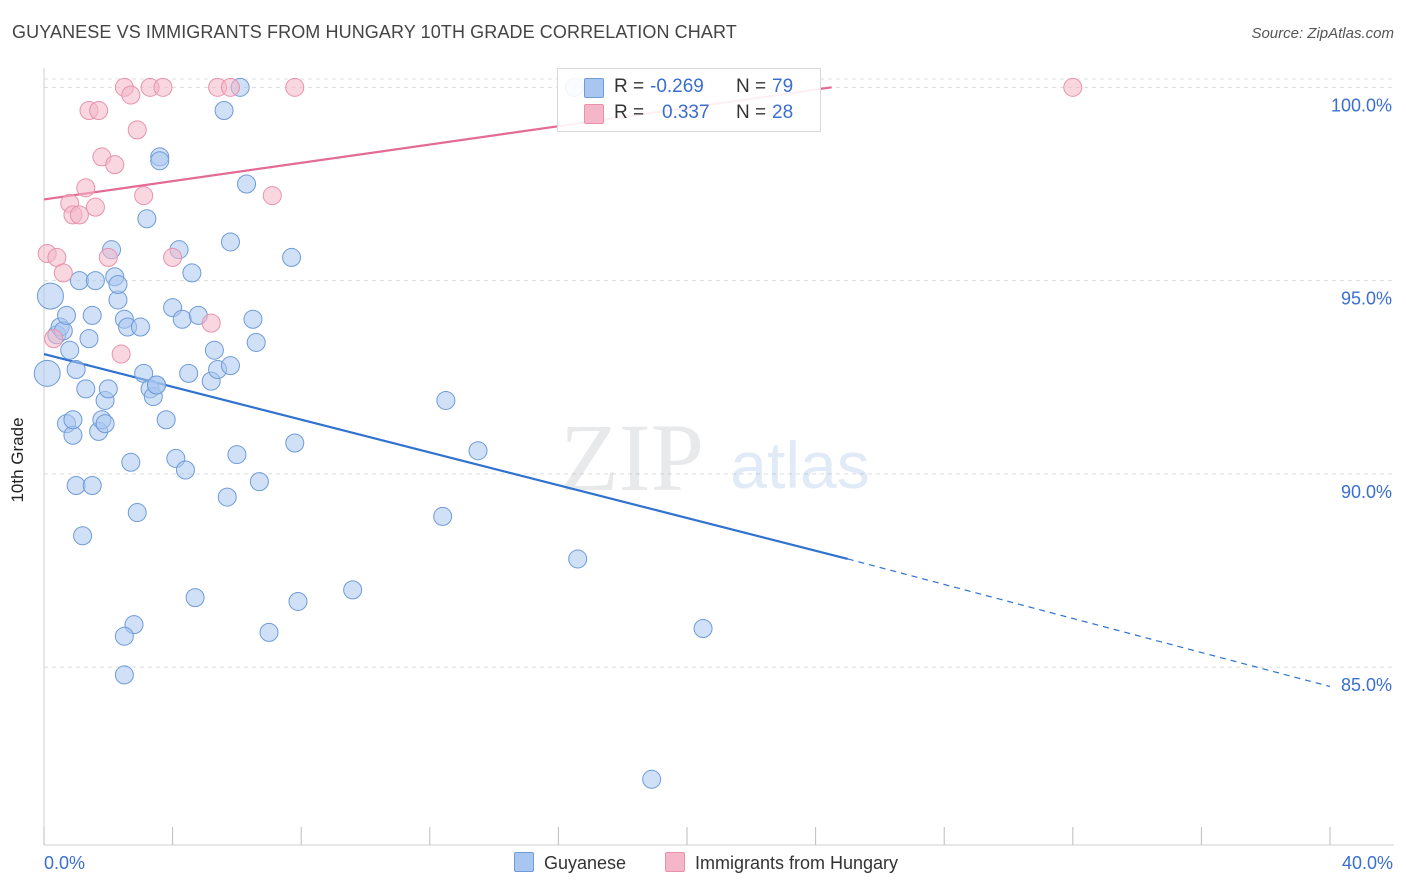 This screenshot has width=1406, height=892. Describe the element at coordinates (594, 88) in the screenshot. I see `legend-swatch-guyanese` at that location.